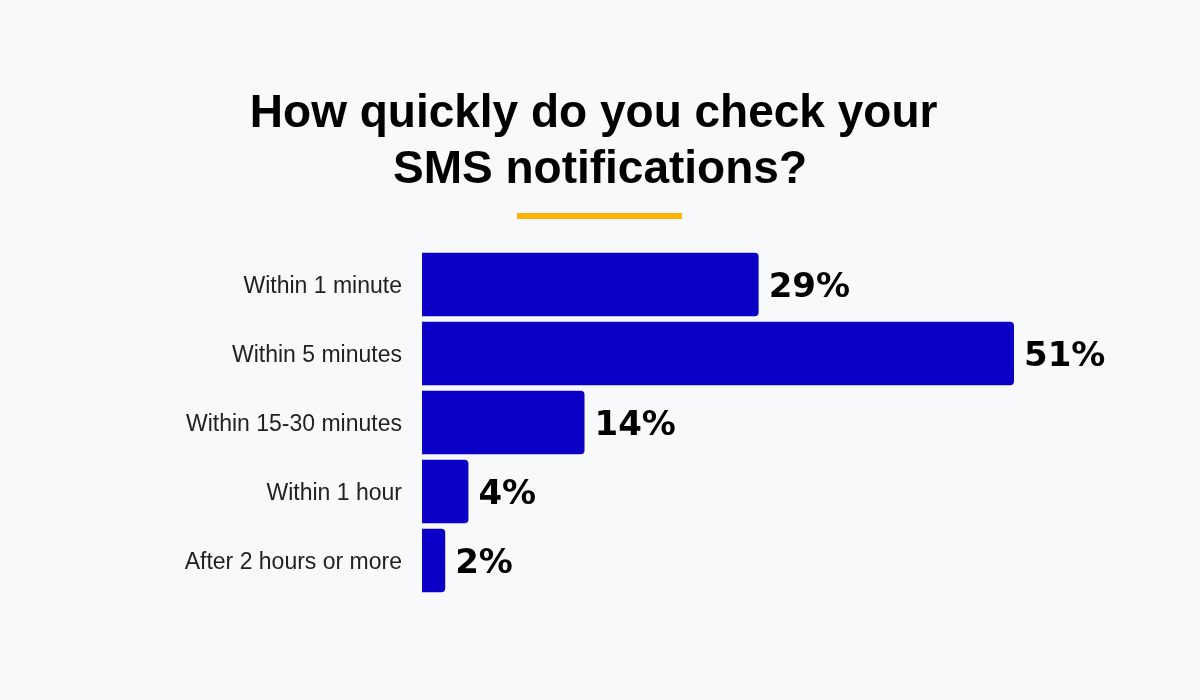  What do you see at coordinates (316, 353) in the screenshot?
I see `y-tick-label: Within 5 minutes` at bounding box center [316, 353].